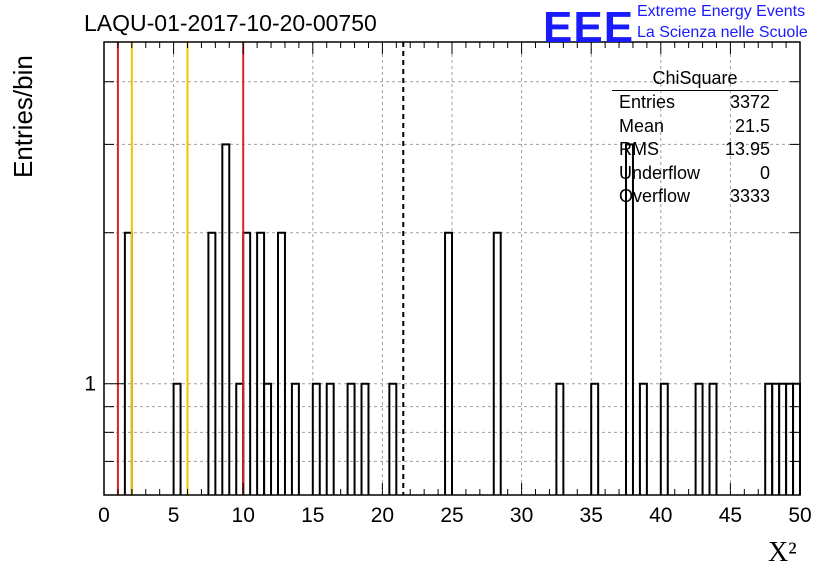  I want to click on stats-label: Underflow, so click(660, 172).